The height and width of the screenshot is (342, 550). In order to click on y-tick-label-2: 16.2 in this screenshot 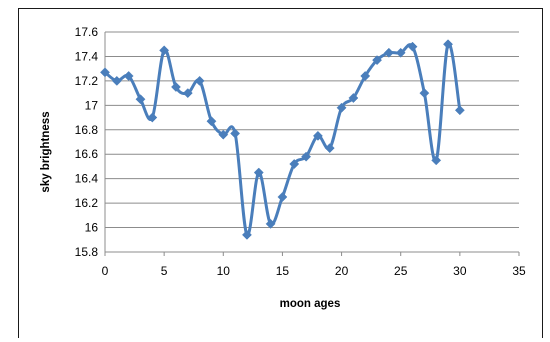, I will do `click(87, 203)`.